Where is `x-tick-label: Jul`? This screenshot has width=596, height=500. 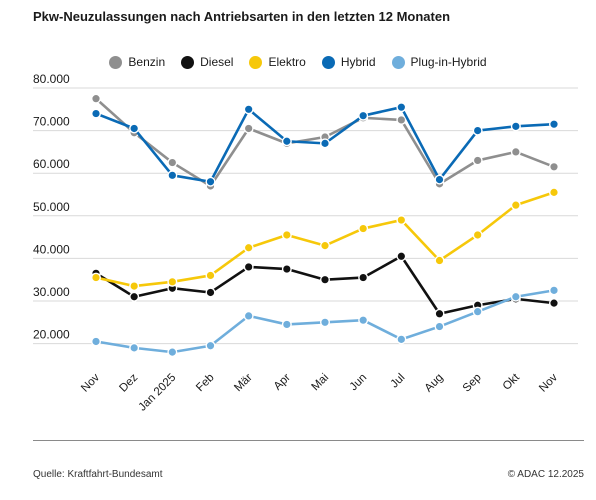 x-tick-label: Jul is located at coordinates (398, 381).